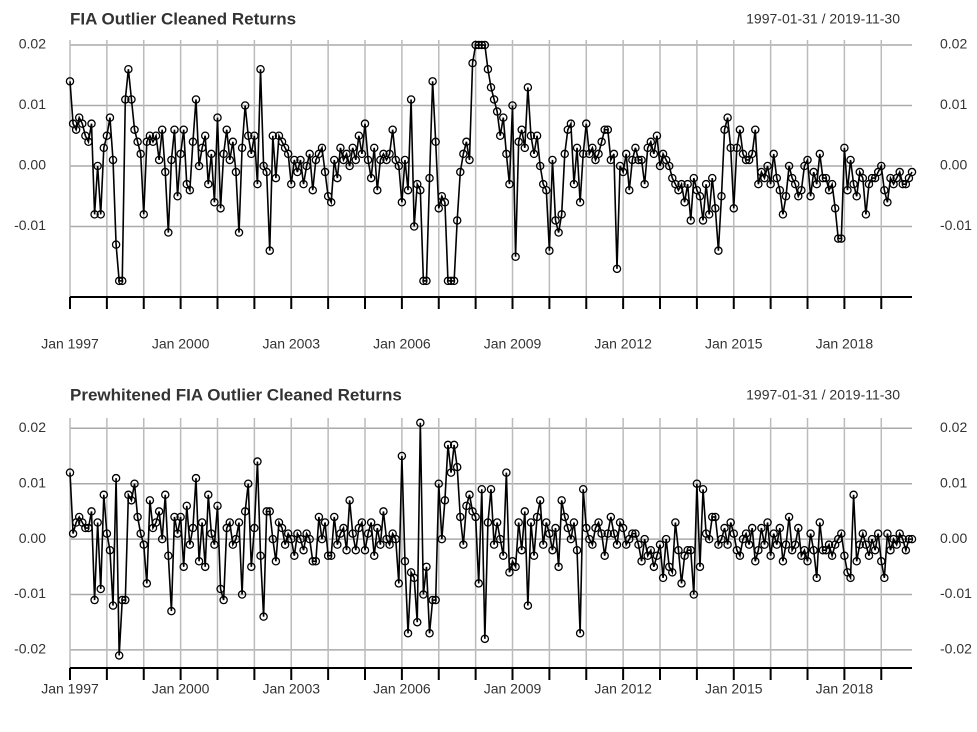 The width and height of the screenshot is (977, 732). What do you see at coordinates (953, 482) in the screenshot?
I see `y-tick-label-right: 0.01` at bounding box center [953, 482].